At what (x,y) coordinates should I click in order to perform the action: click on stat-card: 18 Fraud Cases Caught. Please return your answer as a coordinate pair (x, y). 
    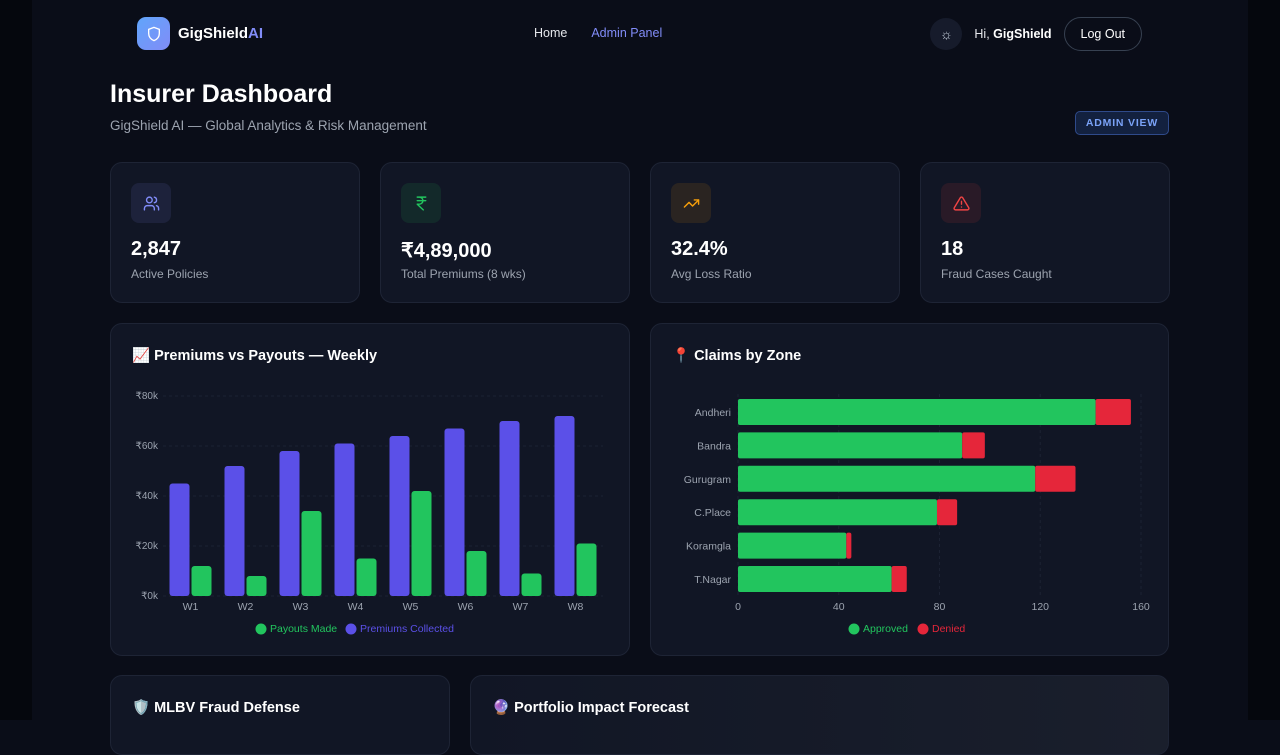
    Looking at the image, I should click on (1045, 232).